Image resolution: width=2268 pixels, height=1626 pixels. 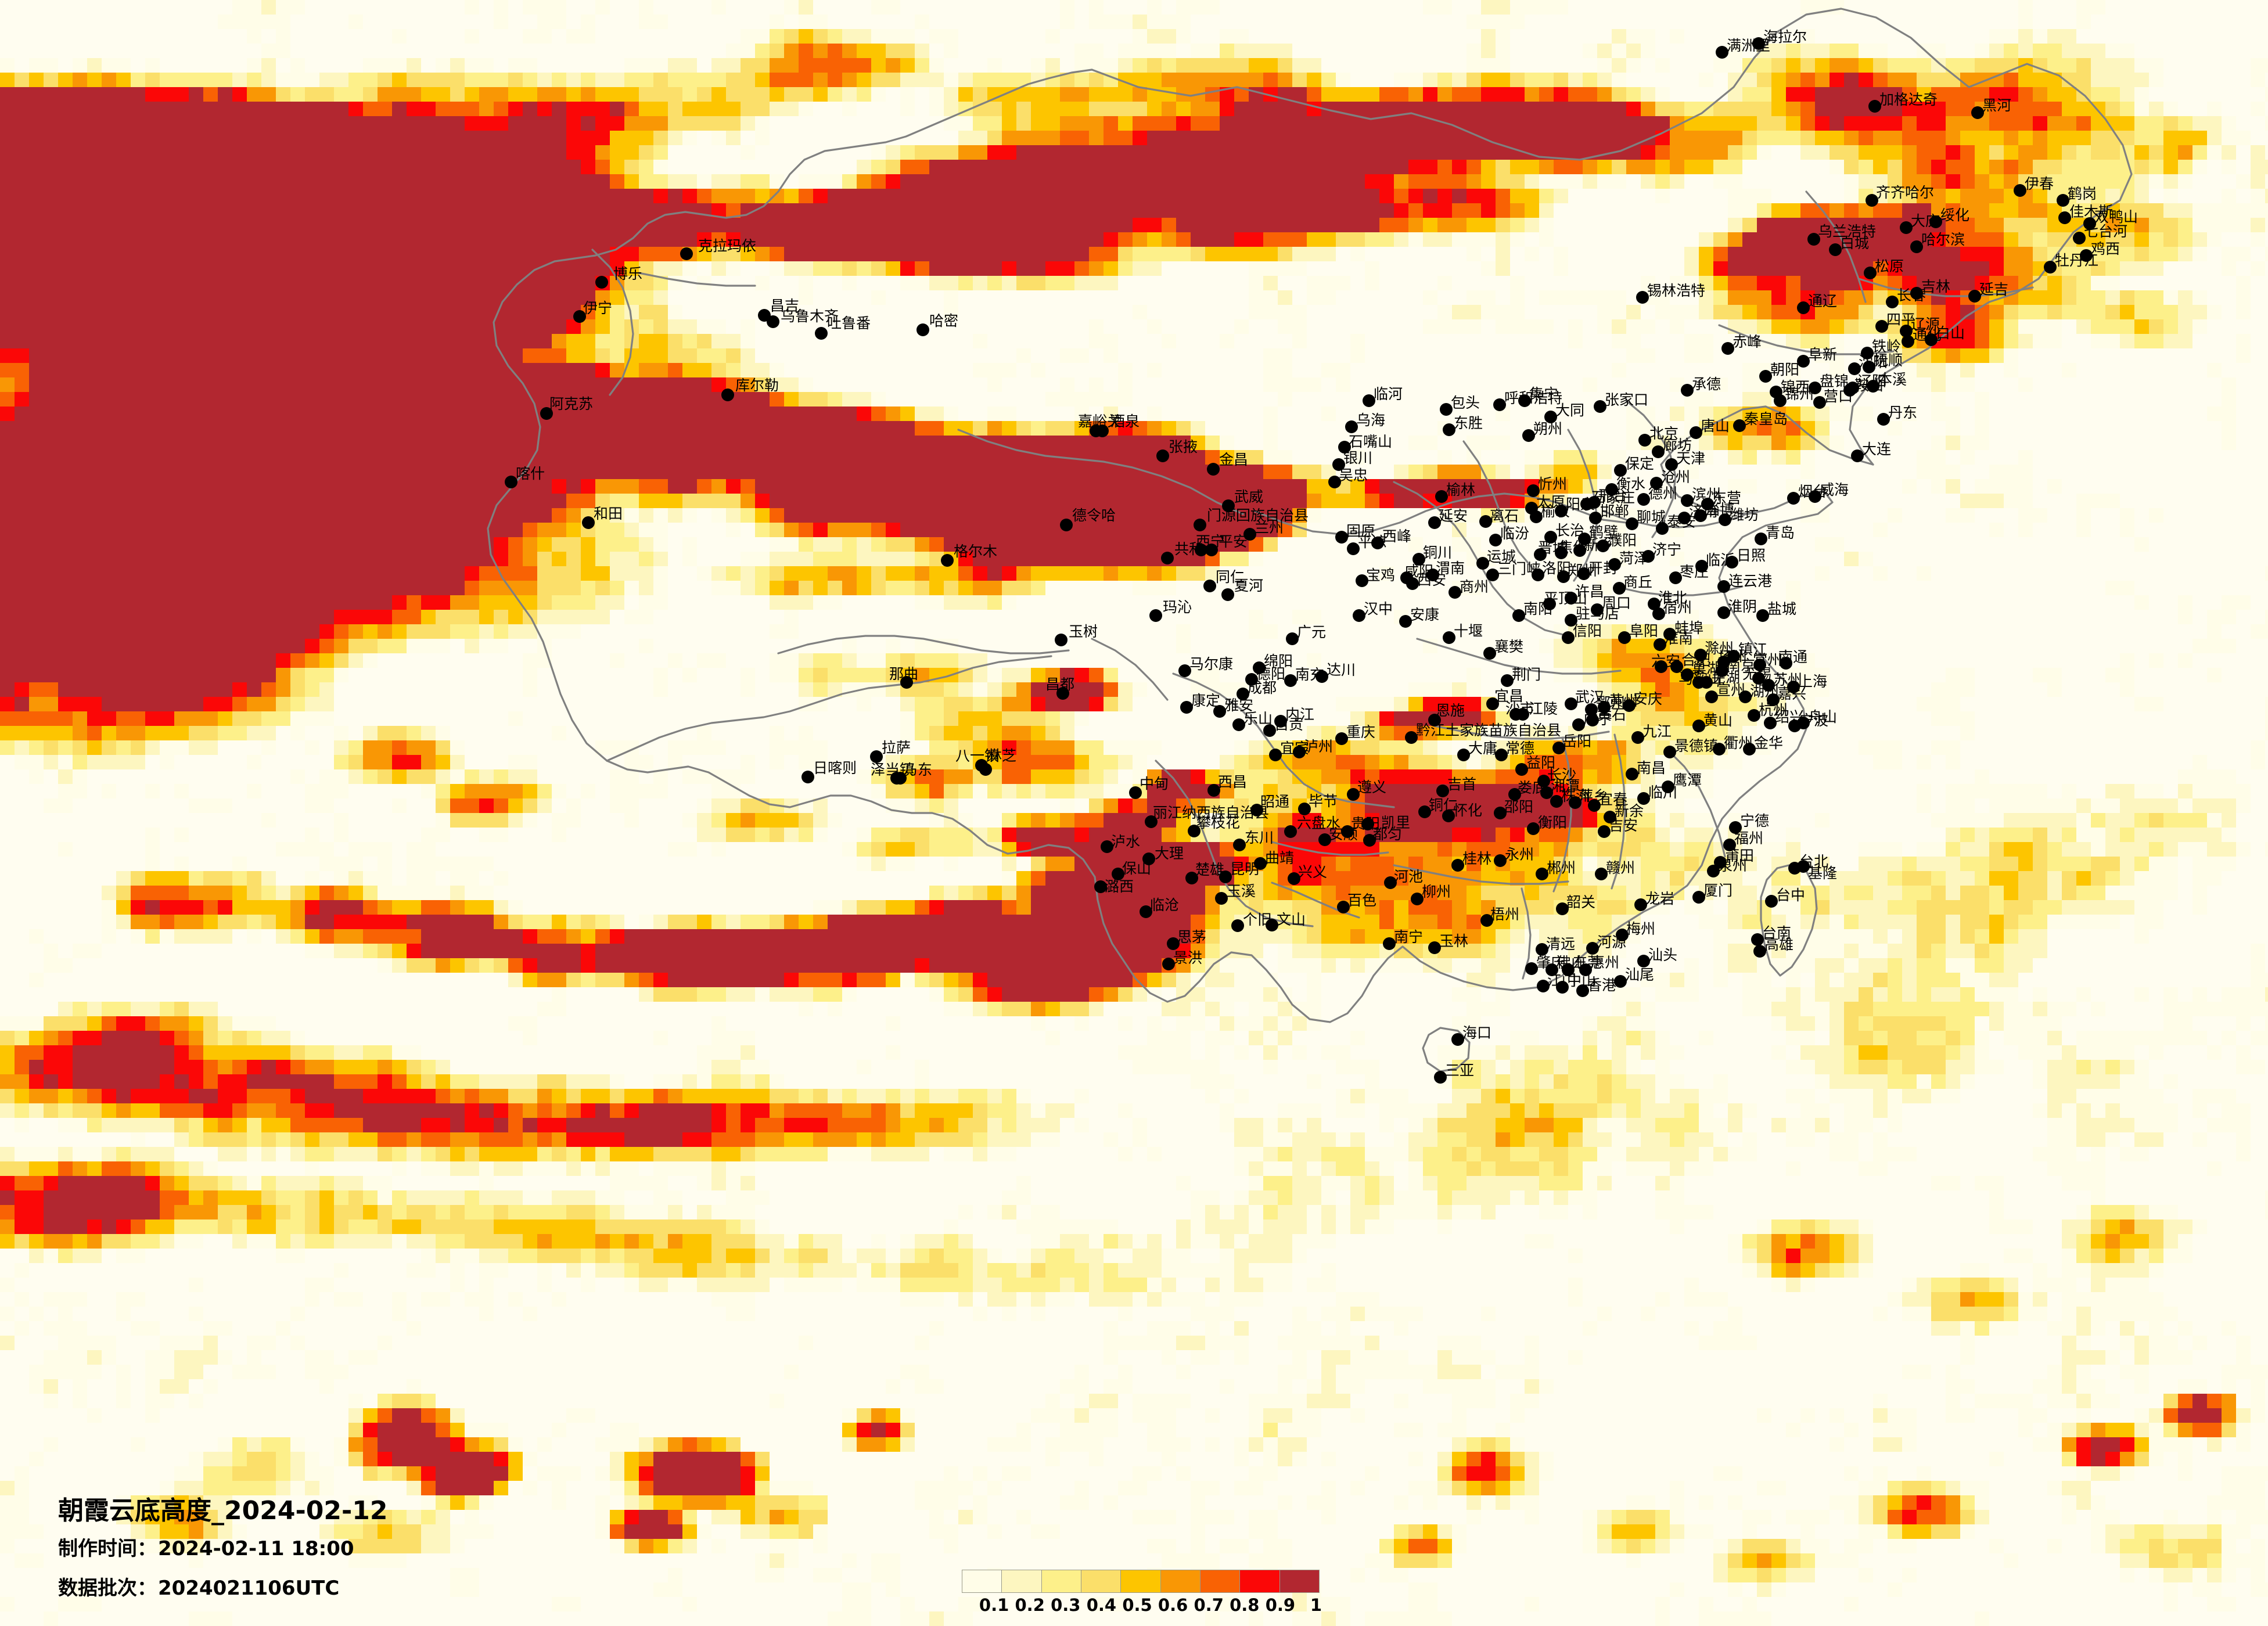 What do you see at coordinates (1316, 1605) in the screenshot?
I see `colorbar-tick-1: 1` at bounding box center [1316, 1605].